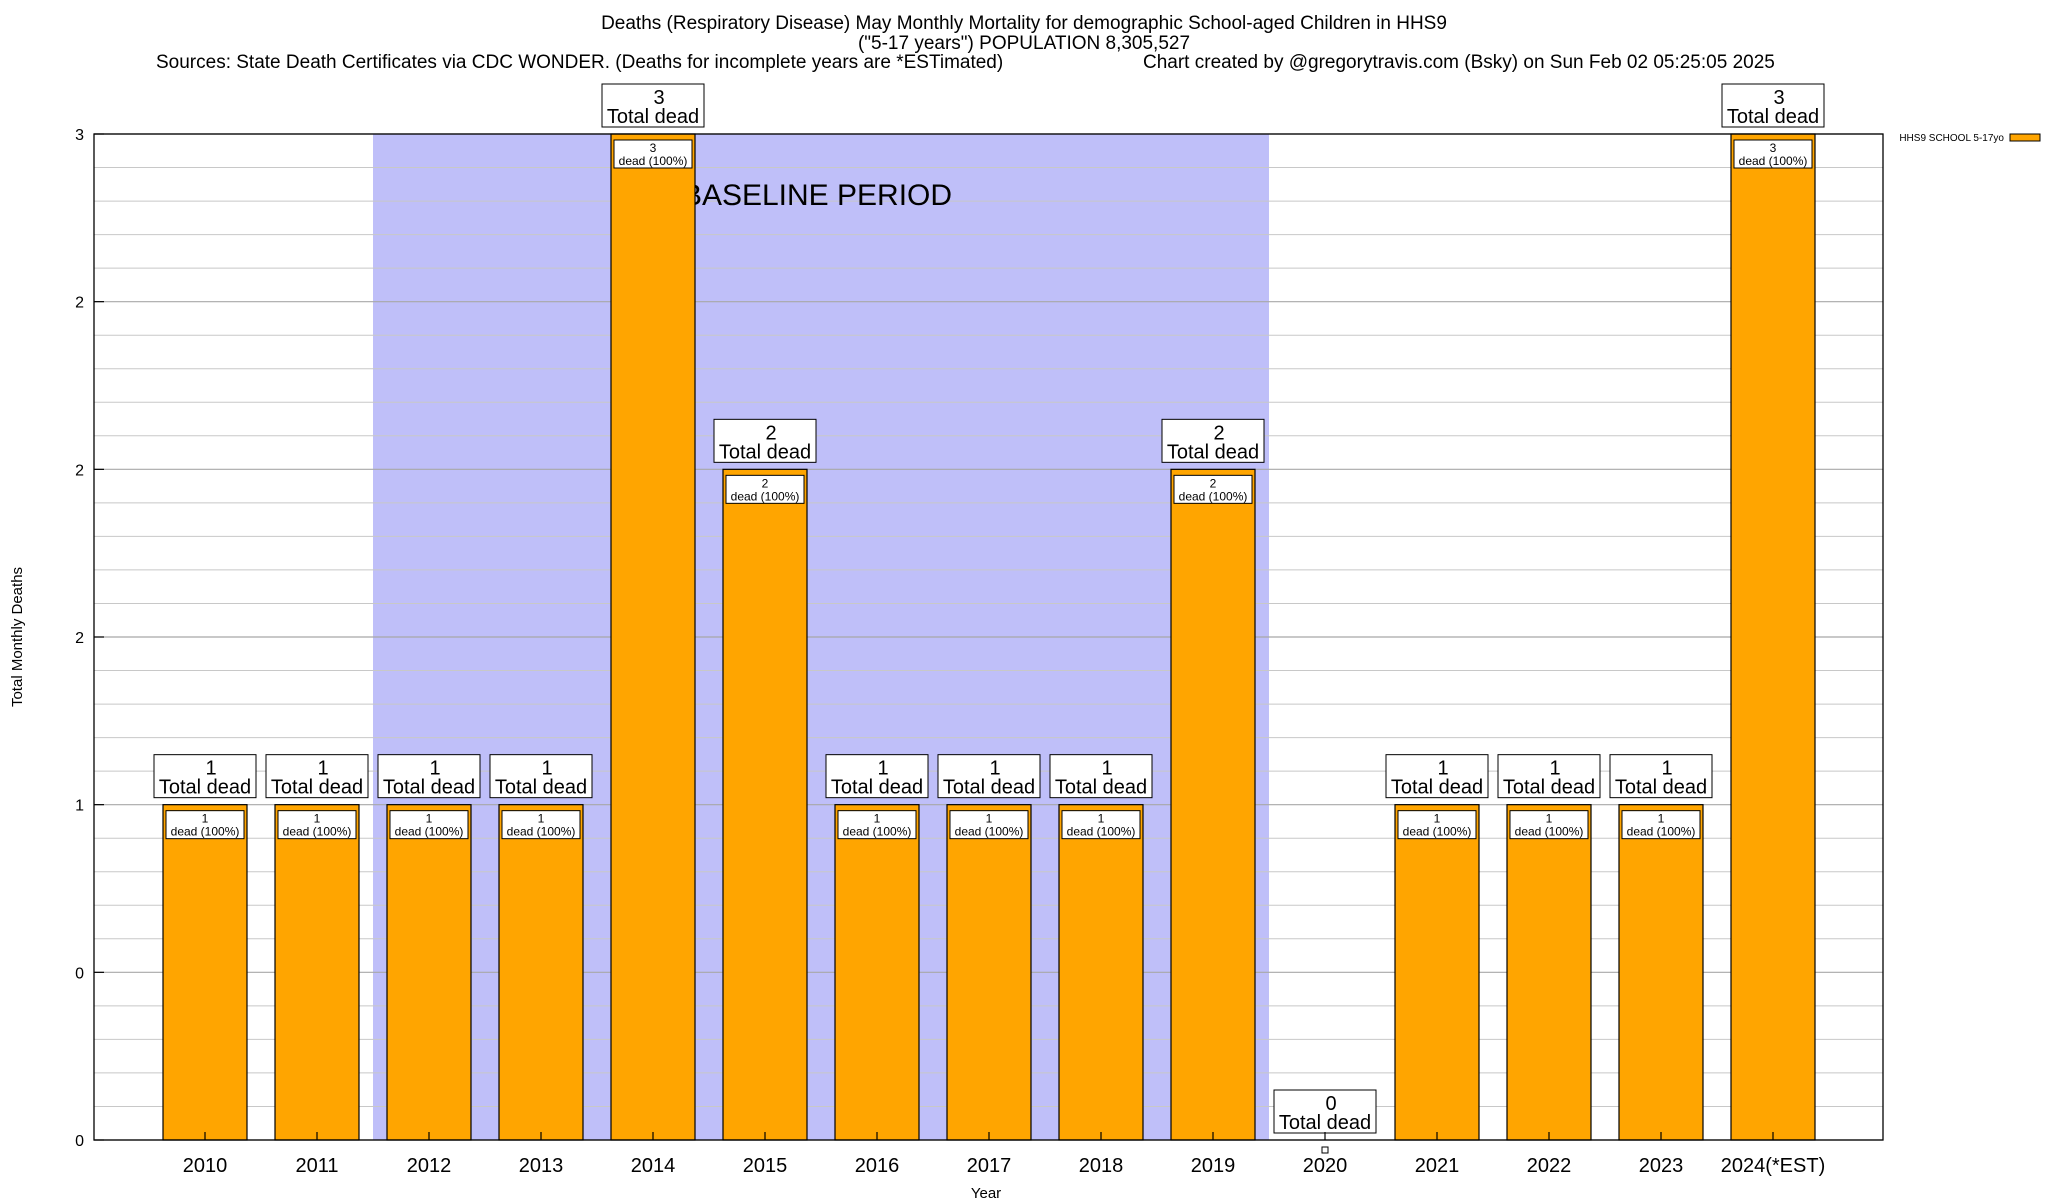 Image resolution: width=2048 pixels, height=1200 pixels. I want to click on y-axis-label: Total Monthly Deaths, so click(17, 637).